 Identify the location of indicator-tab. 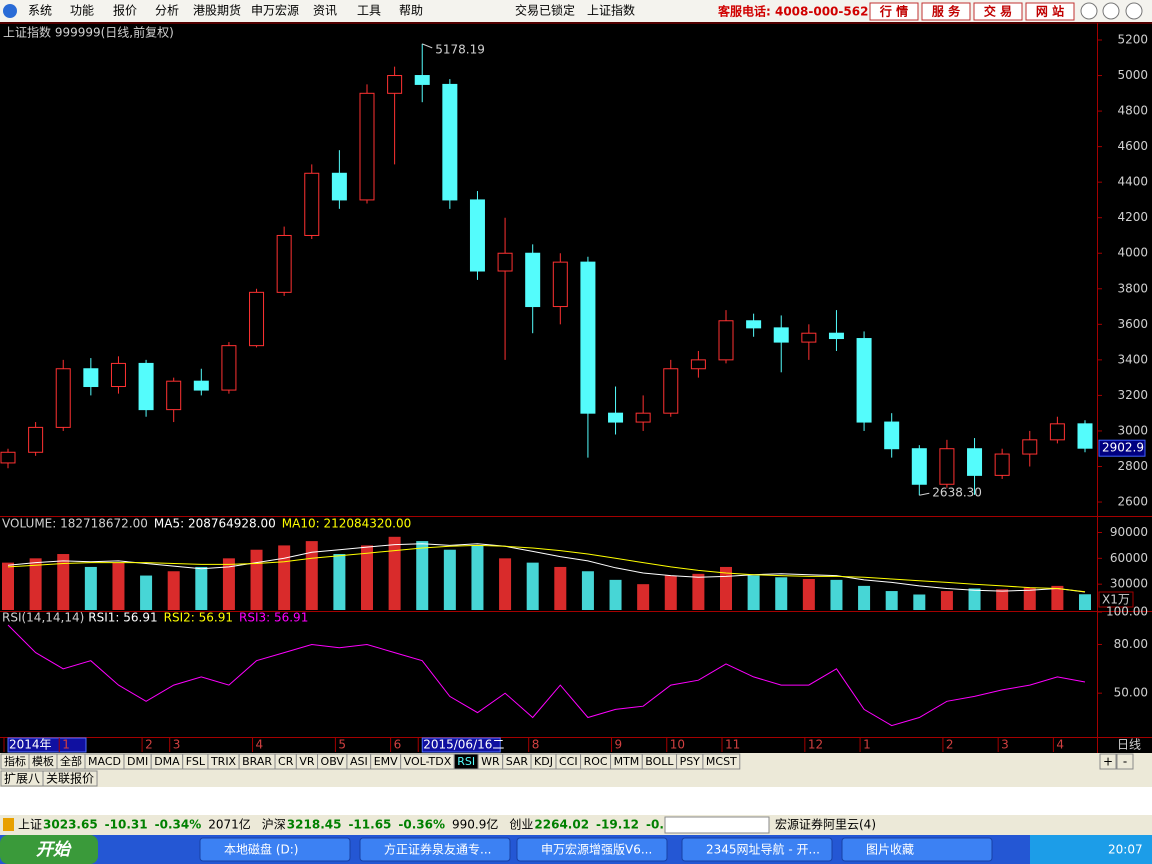
(721, 761).